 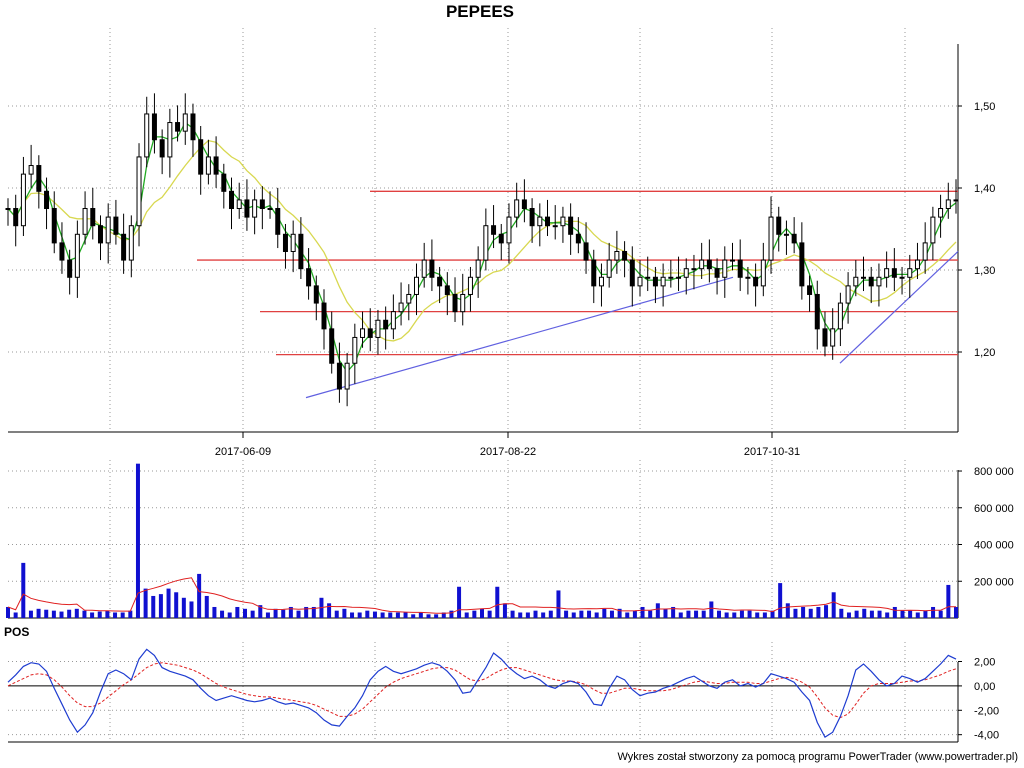 I want to click on y-tick-label: 600 000, so click(x=994, y=509).